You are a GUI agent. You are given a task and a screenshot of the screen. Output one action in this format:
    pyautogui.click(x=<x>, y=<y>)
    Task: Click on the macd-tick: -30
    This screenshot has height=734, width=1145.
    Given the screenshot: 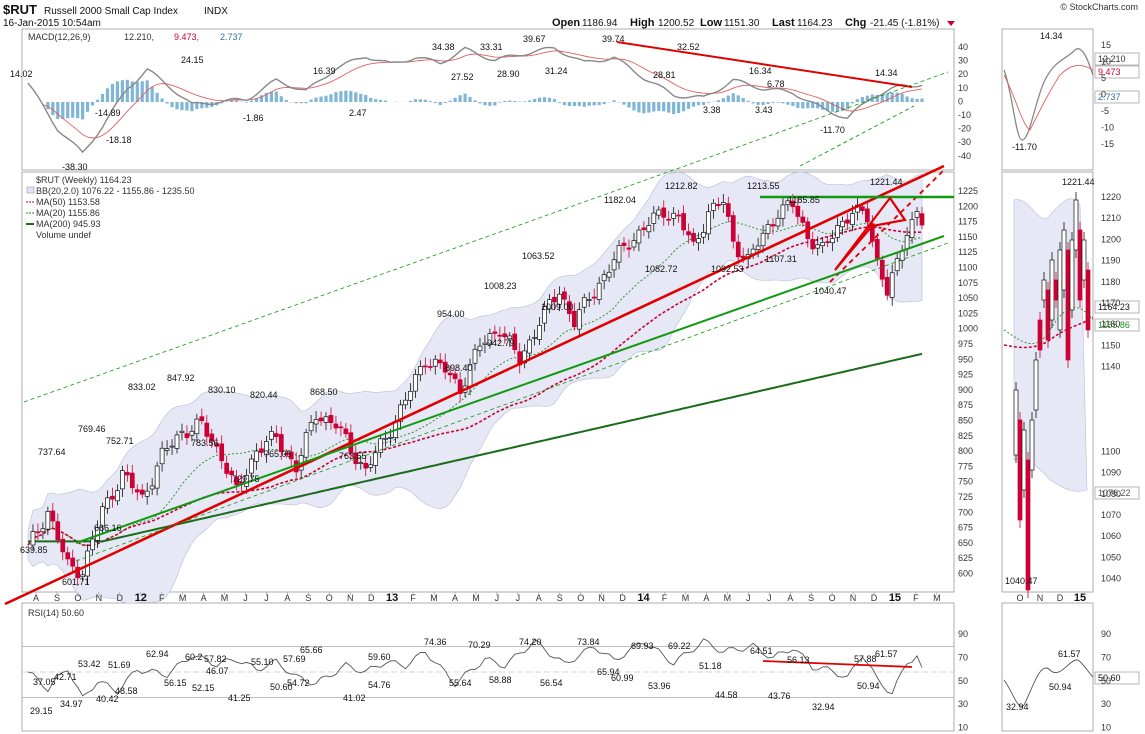 What is the action you would take?
    pyautogui.click(x=964, y=142)
    